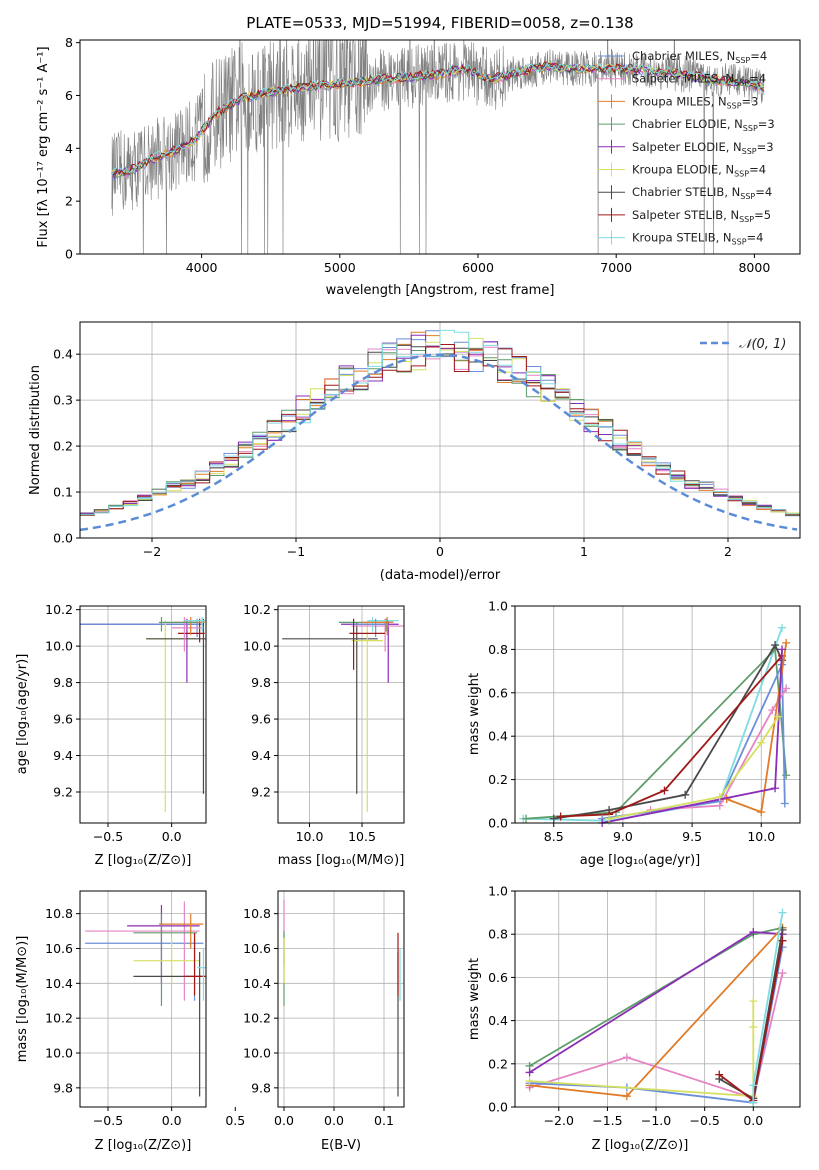 The height and width of the screenshot is (1170, 819). What do you see at coordinates (693, 768) in the screenshot?
I see `age-weight-line-kroupa_elodie` at bounding box center [693, 768].